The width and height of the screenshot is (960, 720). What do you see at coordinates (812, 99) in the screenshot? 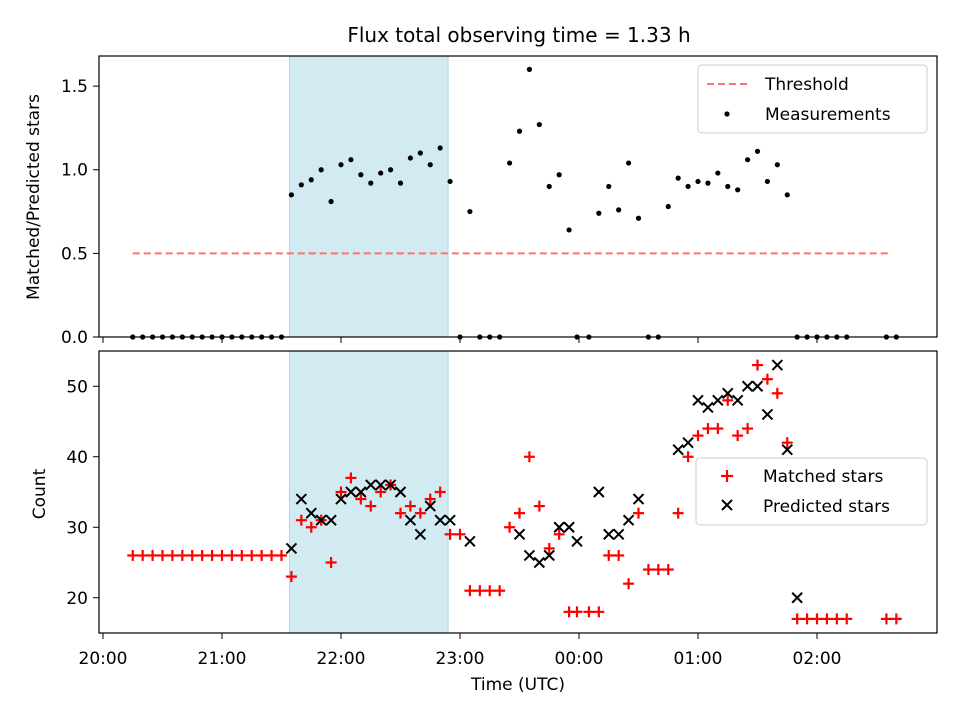
I see `top-legend: Threshold Measurements` at bounding box center [812, 99].